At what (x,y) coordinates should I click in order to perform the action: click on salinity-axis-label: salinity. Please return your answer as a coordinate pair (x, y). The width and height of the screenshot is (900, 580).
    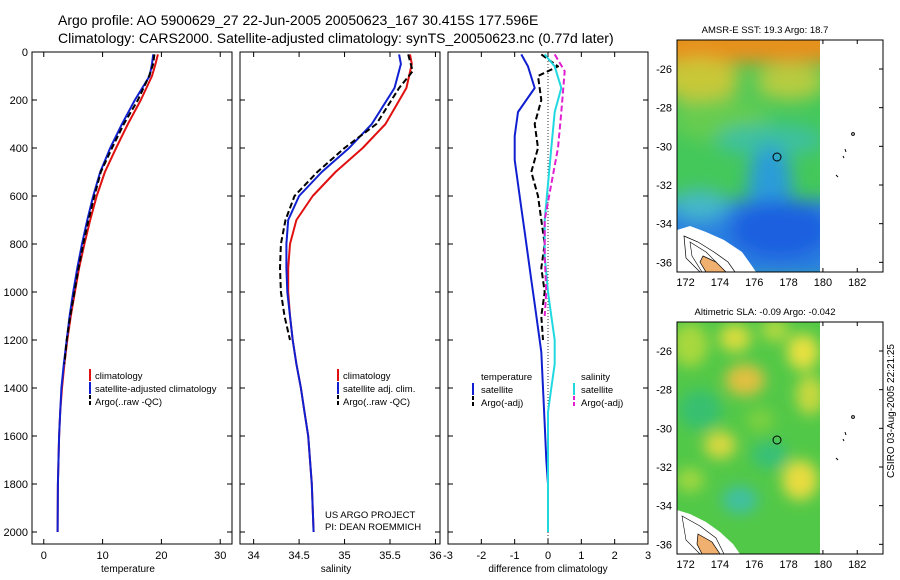
    Looking at the image, I should click on (336, 569).